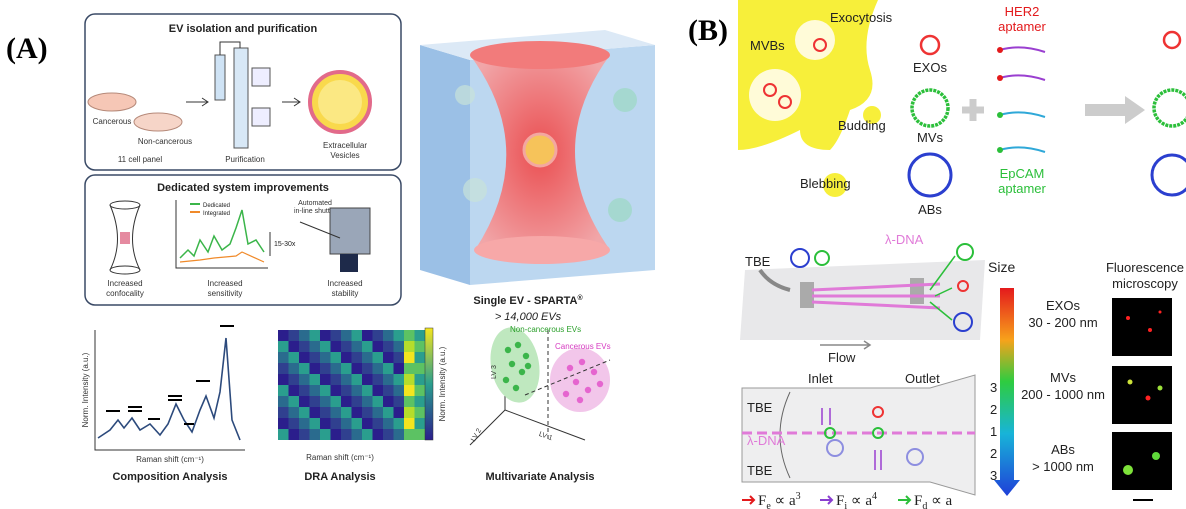 The image size is (1186, 509). Describe the element at coordinates (942, 288) in the screenshot. I see `trajectory` at that location.